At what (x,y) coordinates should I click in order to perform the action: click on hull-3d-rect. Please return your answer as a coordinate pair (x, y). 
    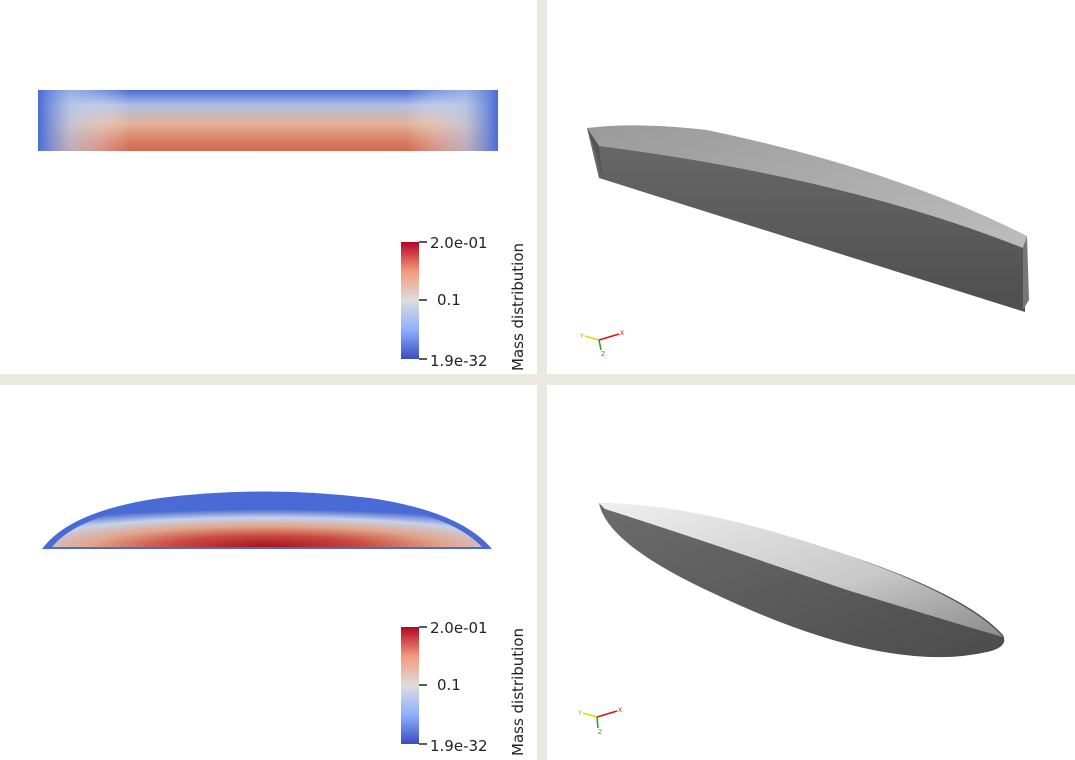
    Looking at the image, I should click on (808, 218).